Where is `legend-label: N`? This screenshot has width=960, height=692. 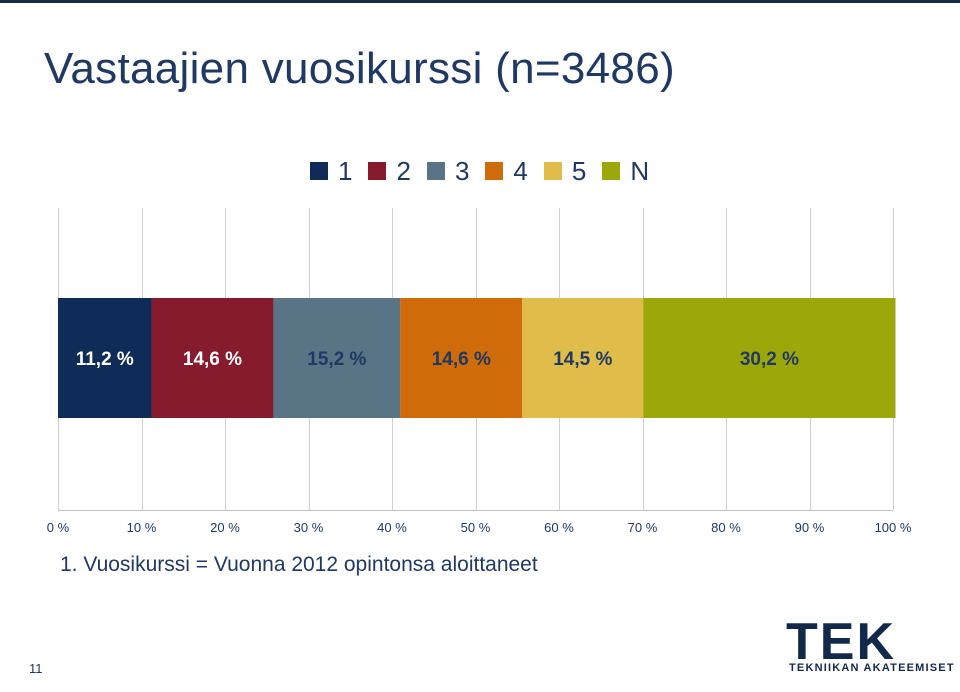
legend-label: N is located at coordinates (640, 170).